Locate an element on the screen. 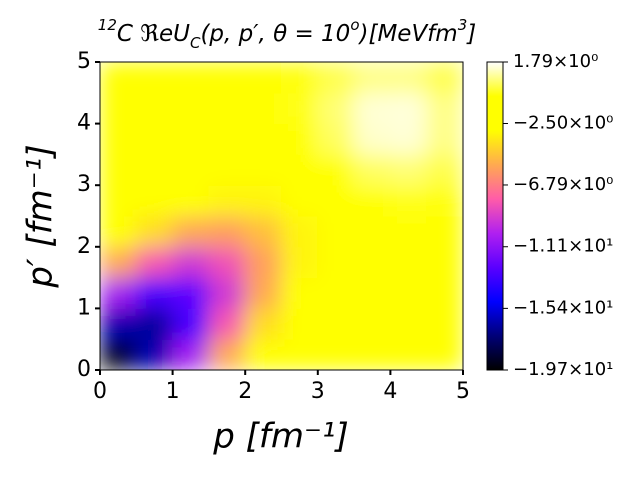 This screenshot has width=640, height=480. x-tick-label: 1 is located at coordinates (173, 391).